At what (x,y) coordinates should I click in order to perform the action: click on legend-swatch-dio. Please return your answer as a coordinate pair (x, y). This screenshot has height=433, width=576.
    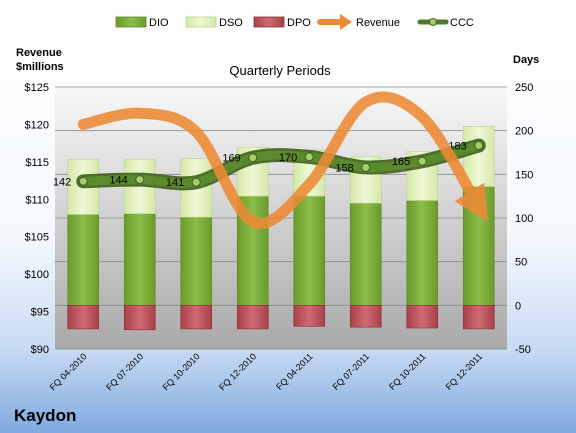
    Looking at the image, I should click on (131, 22).